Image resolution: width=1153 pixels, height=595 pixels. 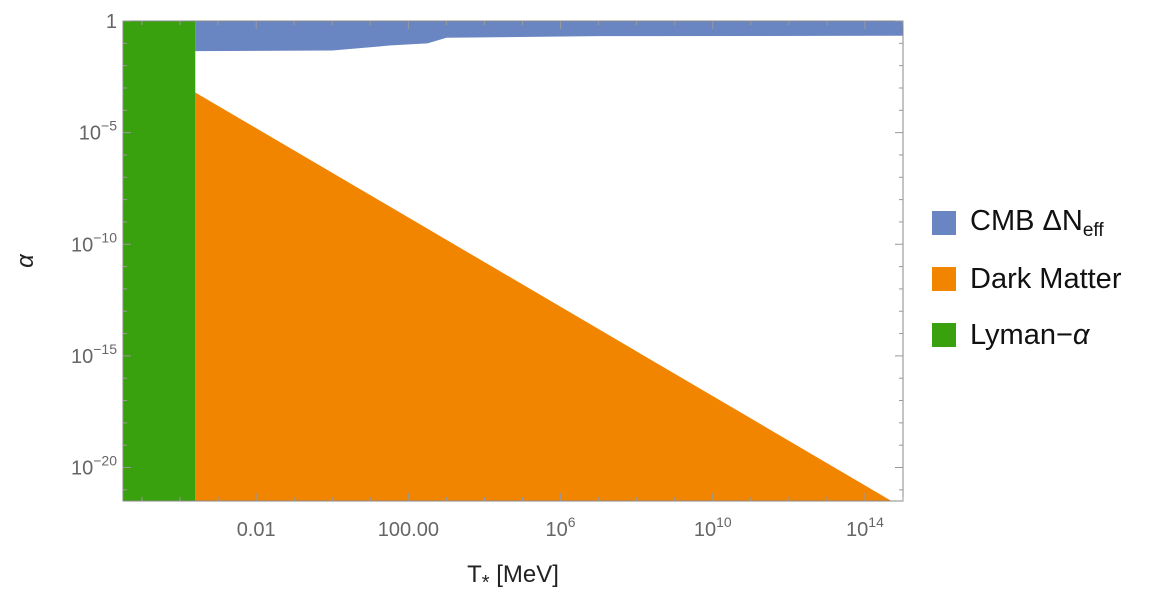 I want to click on y-tick-label: 10−15, so click(x=94, y=354).